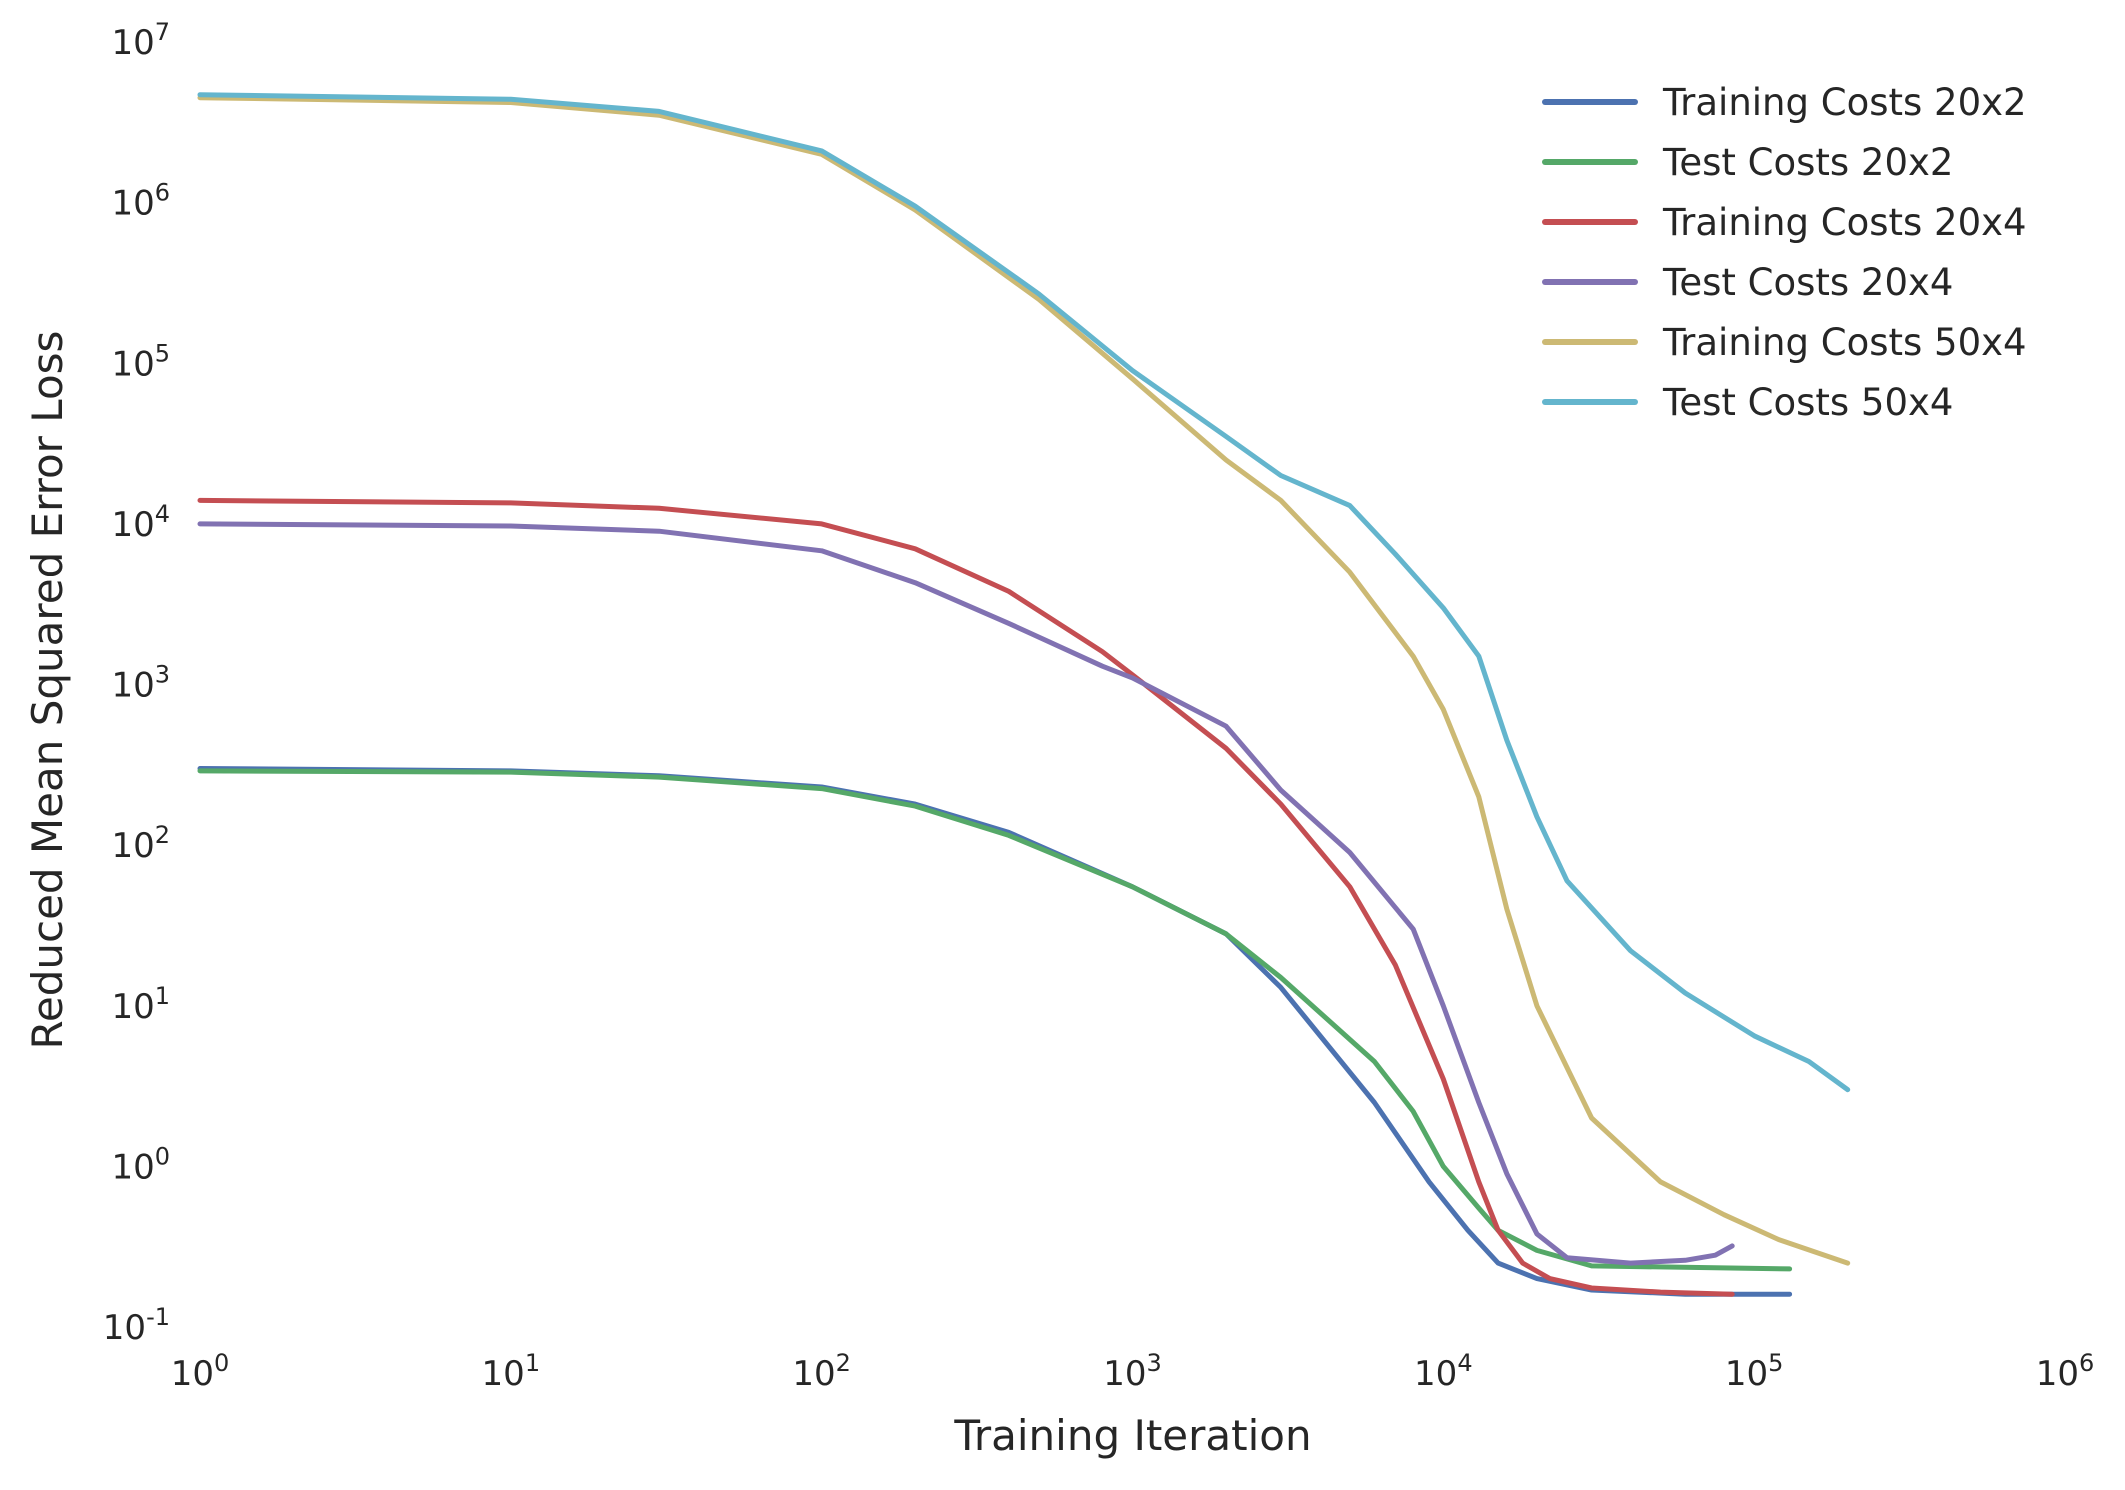  I want to click on y-tick-label: 10⁰, so click(140, 1164).